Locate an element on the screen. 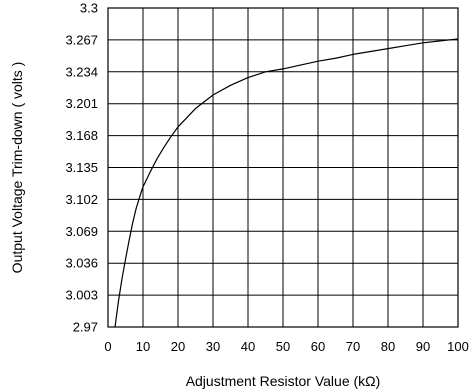 The width and height of the screenshot is (469, 391). y-tick-label: 3.234 is located at coordinates (81, 71).